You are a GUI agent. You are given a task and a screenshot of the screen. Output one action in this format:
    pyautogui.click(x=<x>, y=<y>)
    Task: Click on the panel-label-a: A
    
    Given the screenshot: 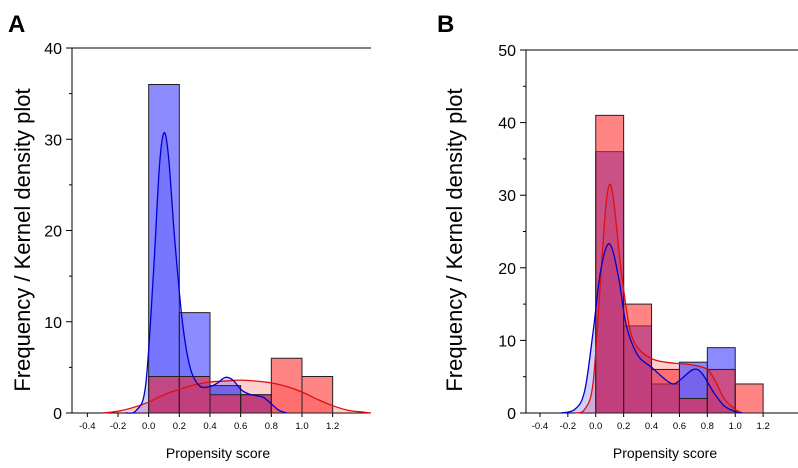 What is the action you would take?
    pyautogui.click(x=16, y=24)
    